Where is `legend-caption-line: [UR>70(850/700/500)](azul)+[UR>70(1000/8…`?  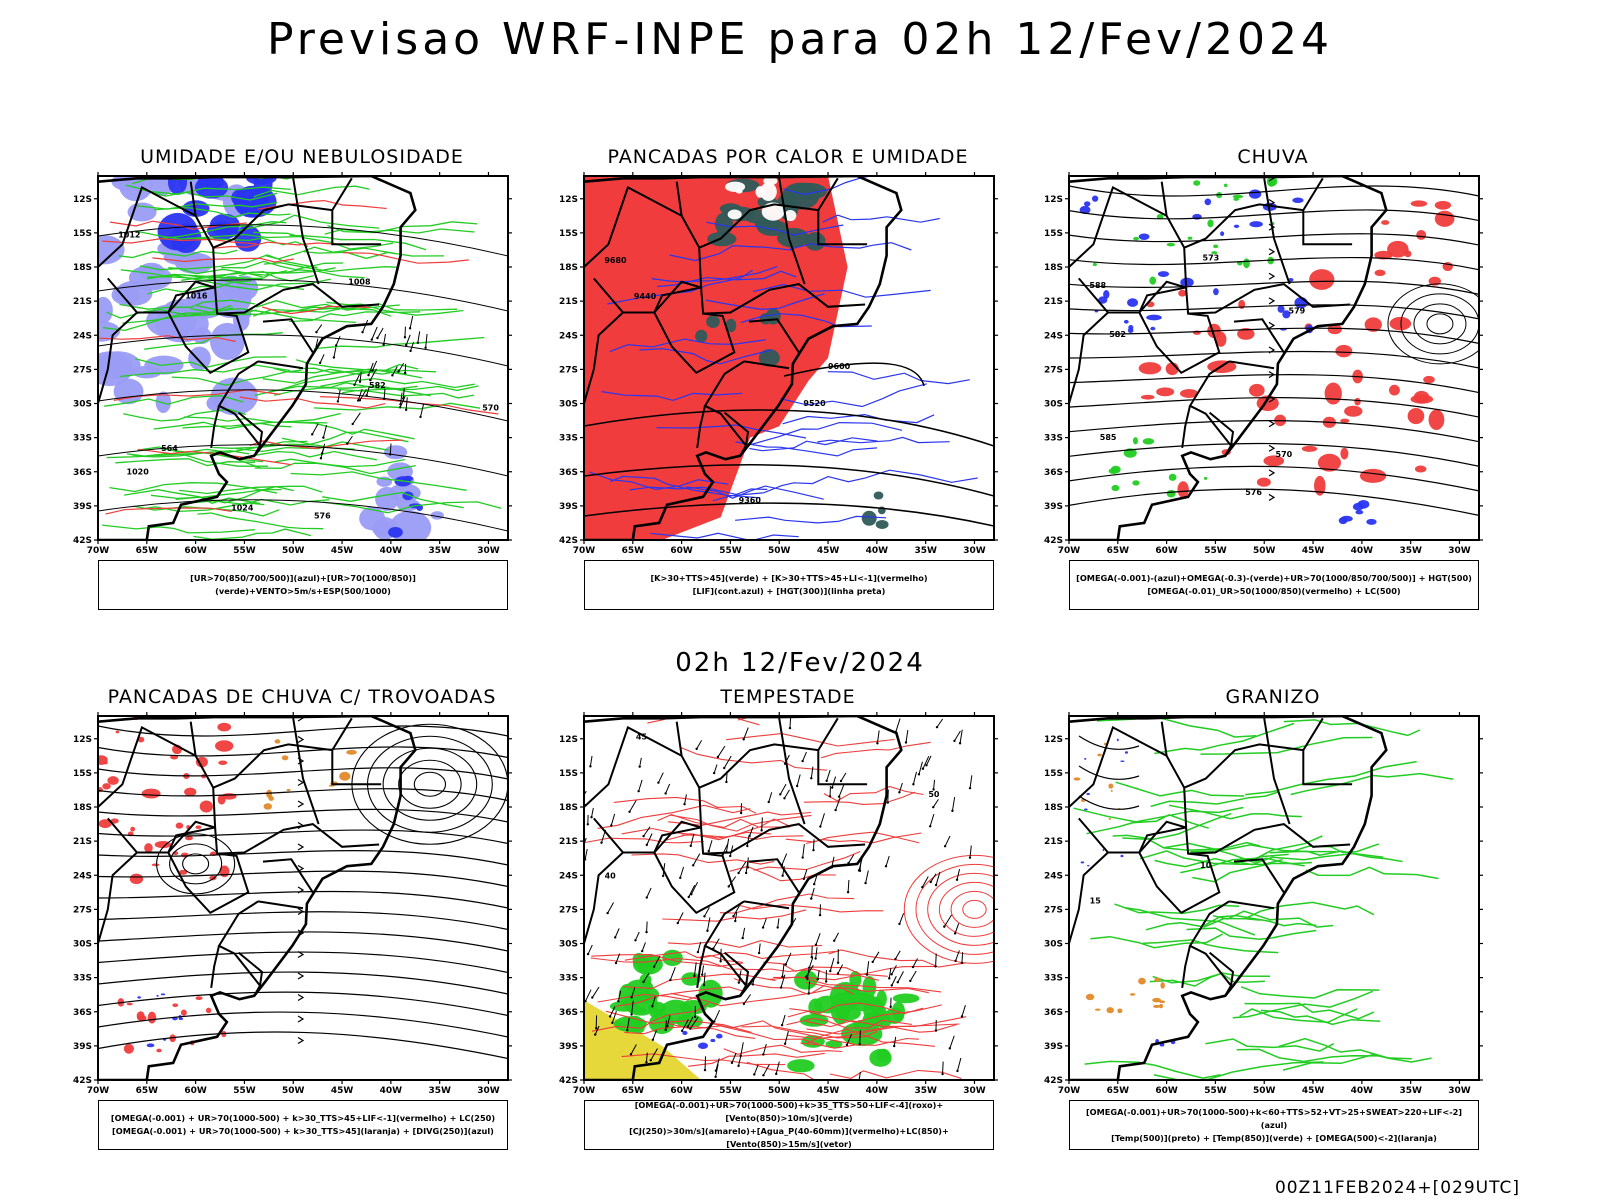 legend-caption-line: [UR>70(850/700/500)](azul)+[UR>70(1000/8… is located at coordinates (303, 584).